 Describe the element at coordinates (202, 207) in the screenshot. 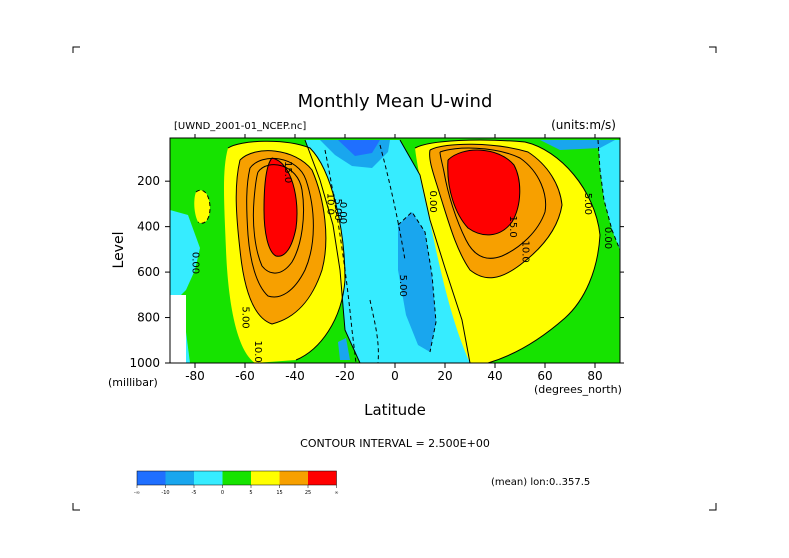

I see `southern-yellow-blob` at that location.